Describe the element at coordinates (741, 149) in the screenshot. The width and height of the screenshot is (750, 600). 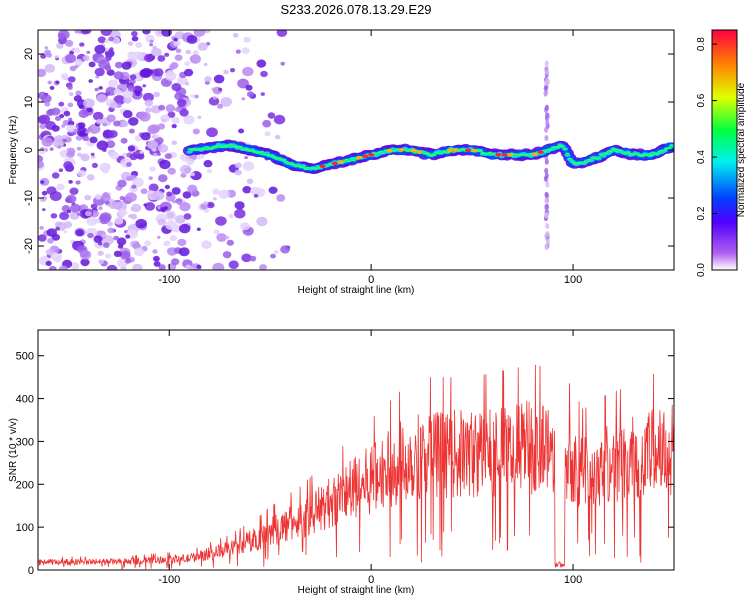
I see `colorbar-label: Normalized spectral amplitude` at that location.